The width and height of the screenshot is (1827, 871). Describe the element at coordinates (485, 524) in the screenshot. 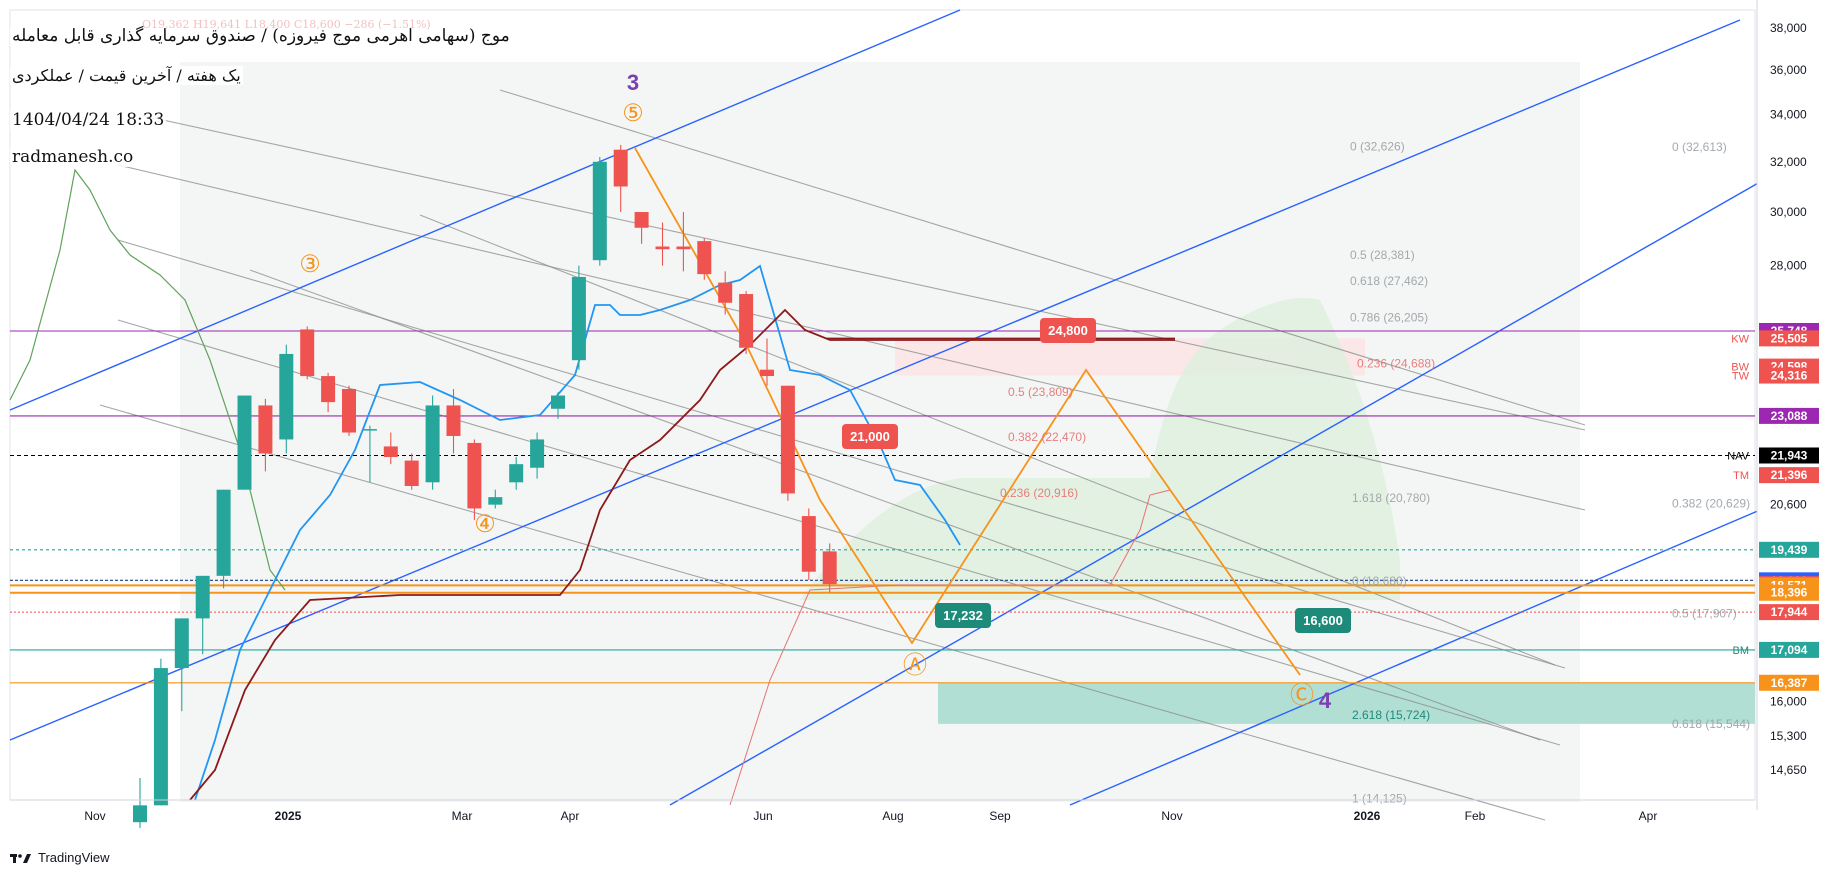

I see `wave-minor-label: ④` at that location.